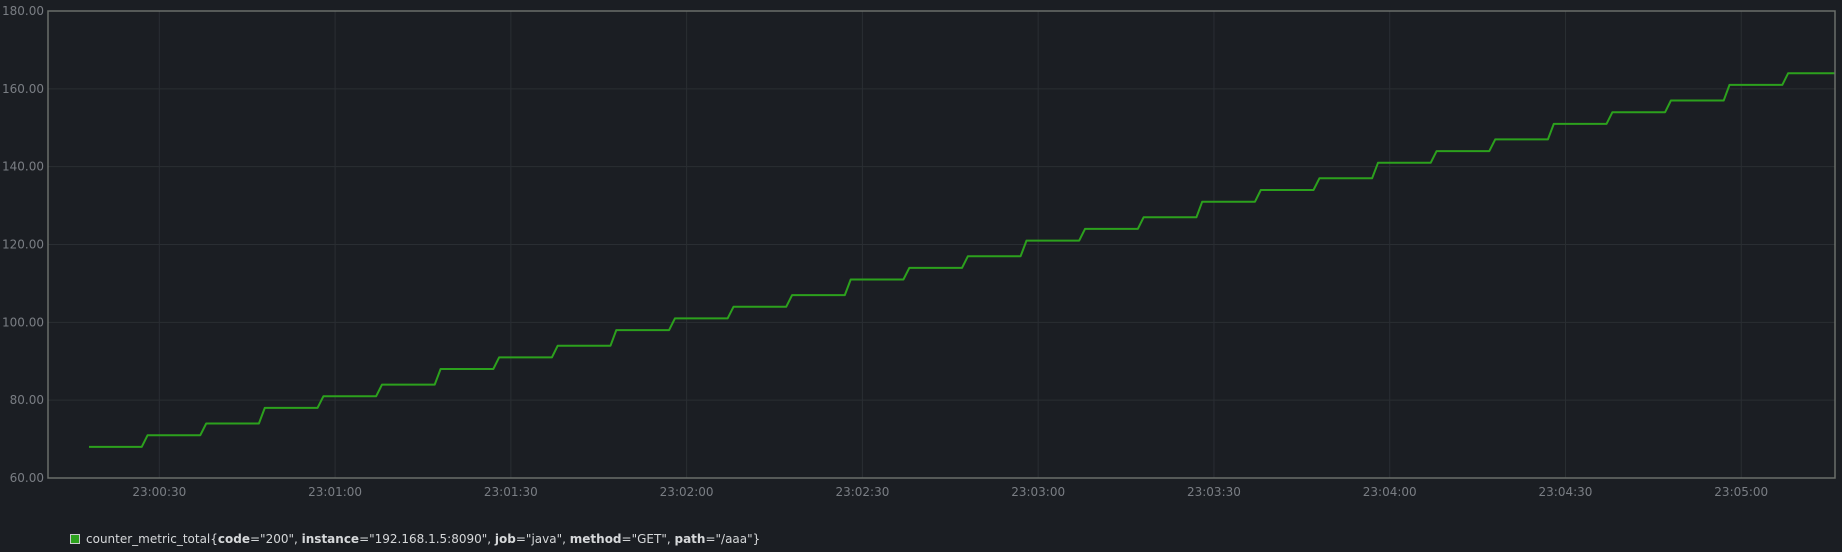 The width and height of the screenshot is (1842, 552). I want to click on x-tick-label: 23:04:00, so click(1390, 492).